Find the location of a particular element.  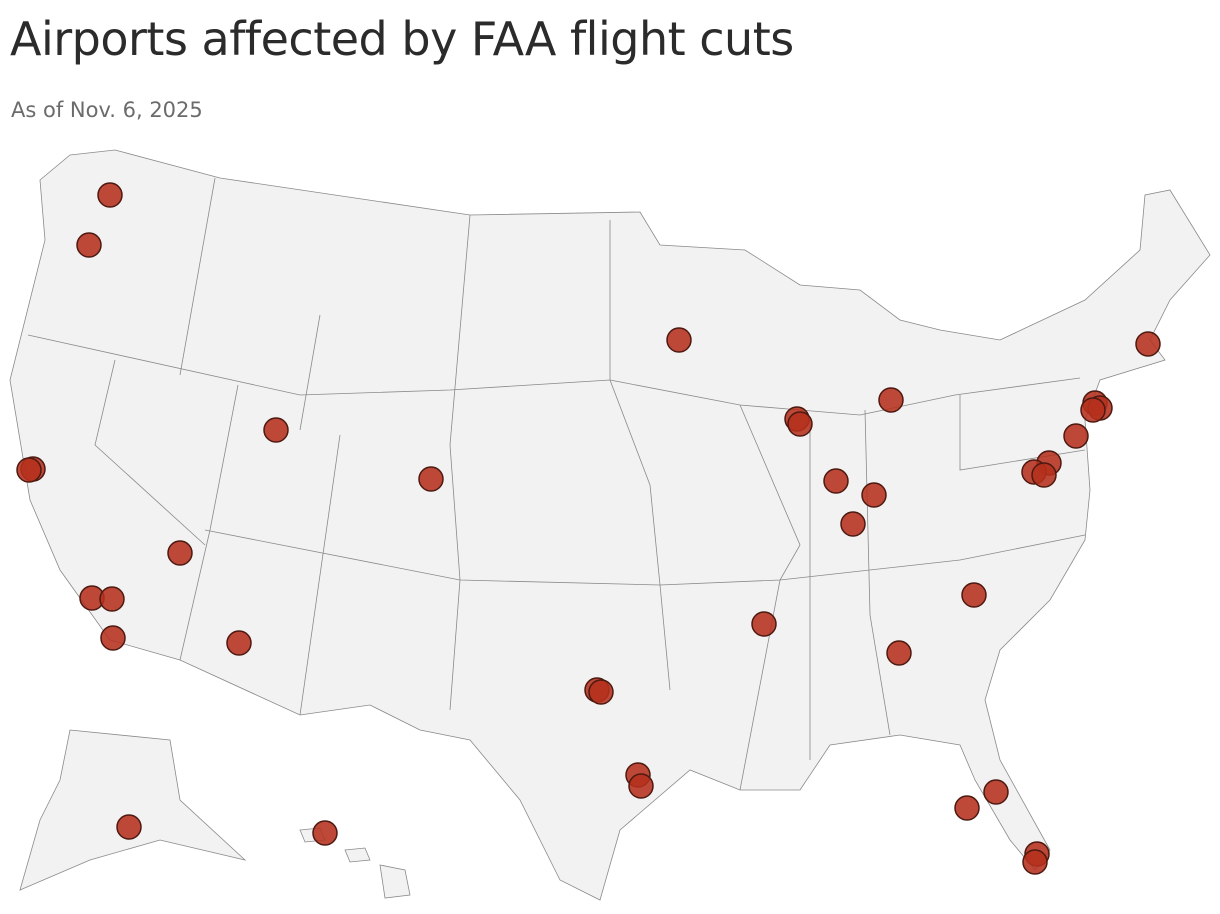

alaska is located at coordinates (133, 810).